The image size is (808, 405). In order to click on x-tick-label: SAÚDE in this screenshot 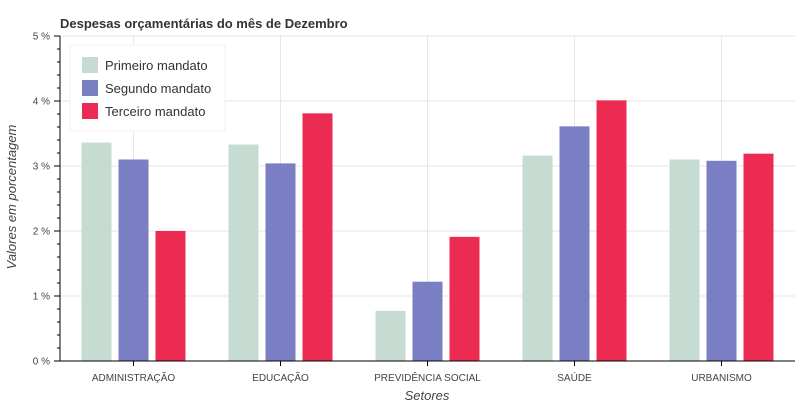, I will do `click(574, 377)`.